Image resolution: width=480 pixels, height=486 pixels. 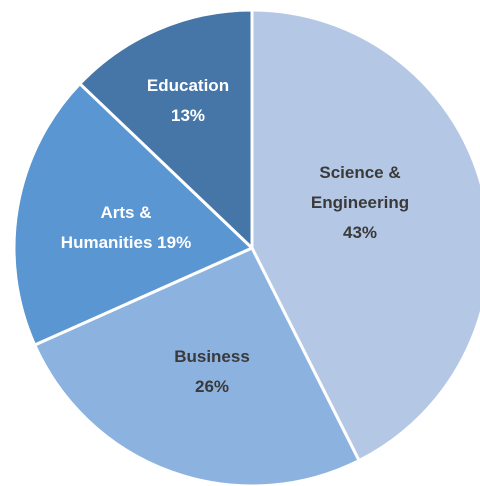 What do you see at coordinates (188, 115) in the screenshot?
I see `value-label: 13%` at bounding box center [188, 115].